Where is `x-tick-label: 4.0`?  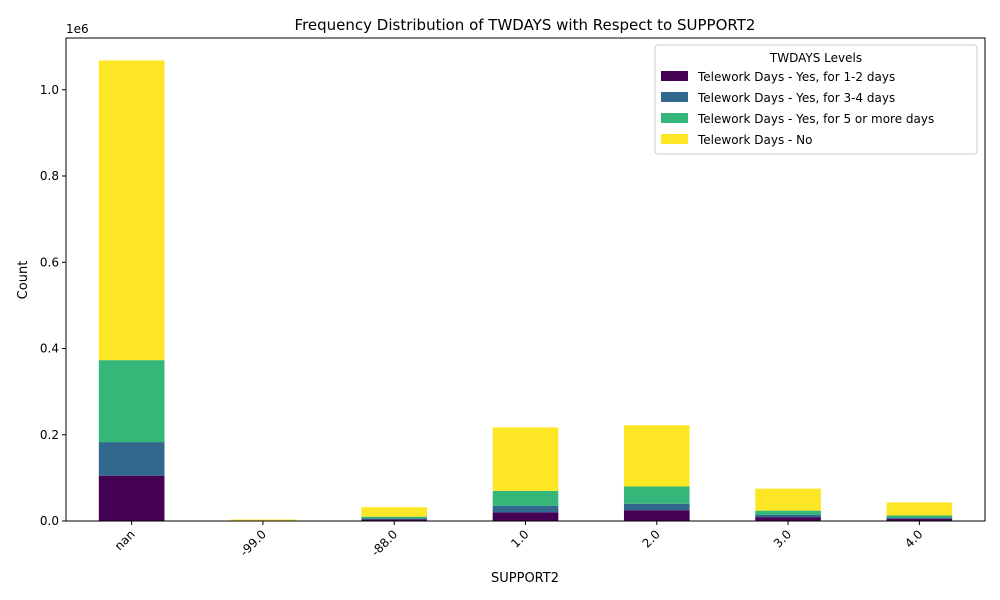
x-tick-label: 4.0 is located at coordinates (913, 538).